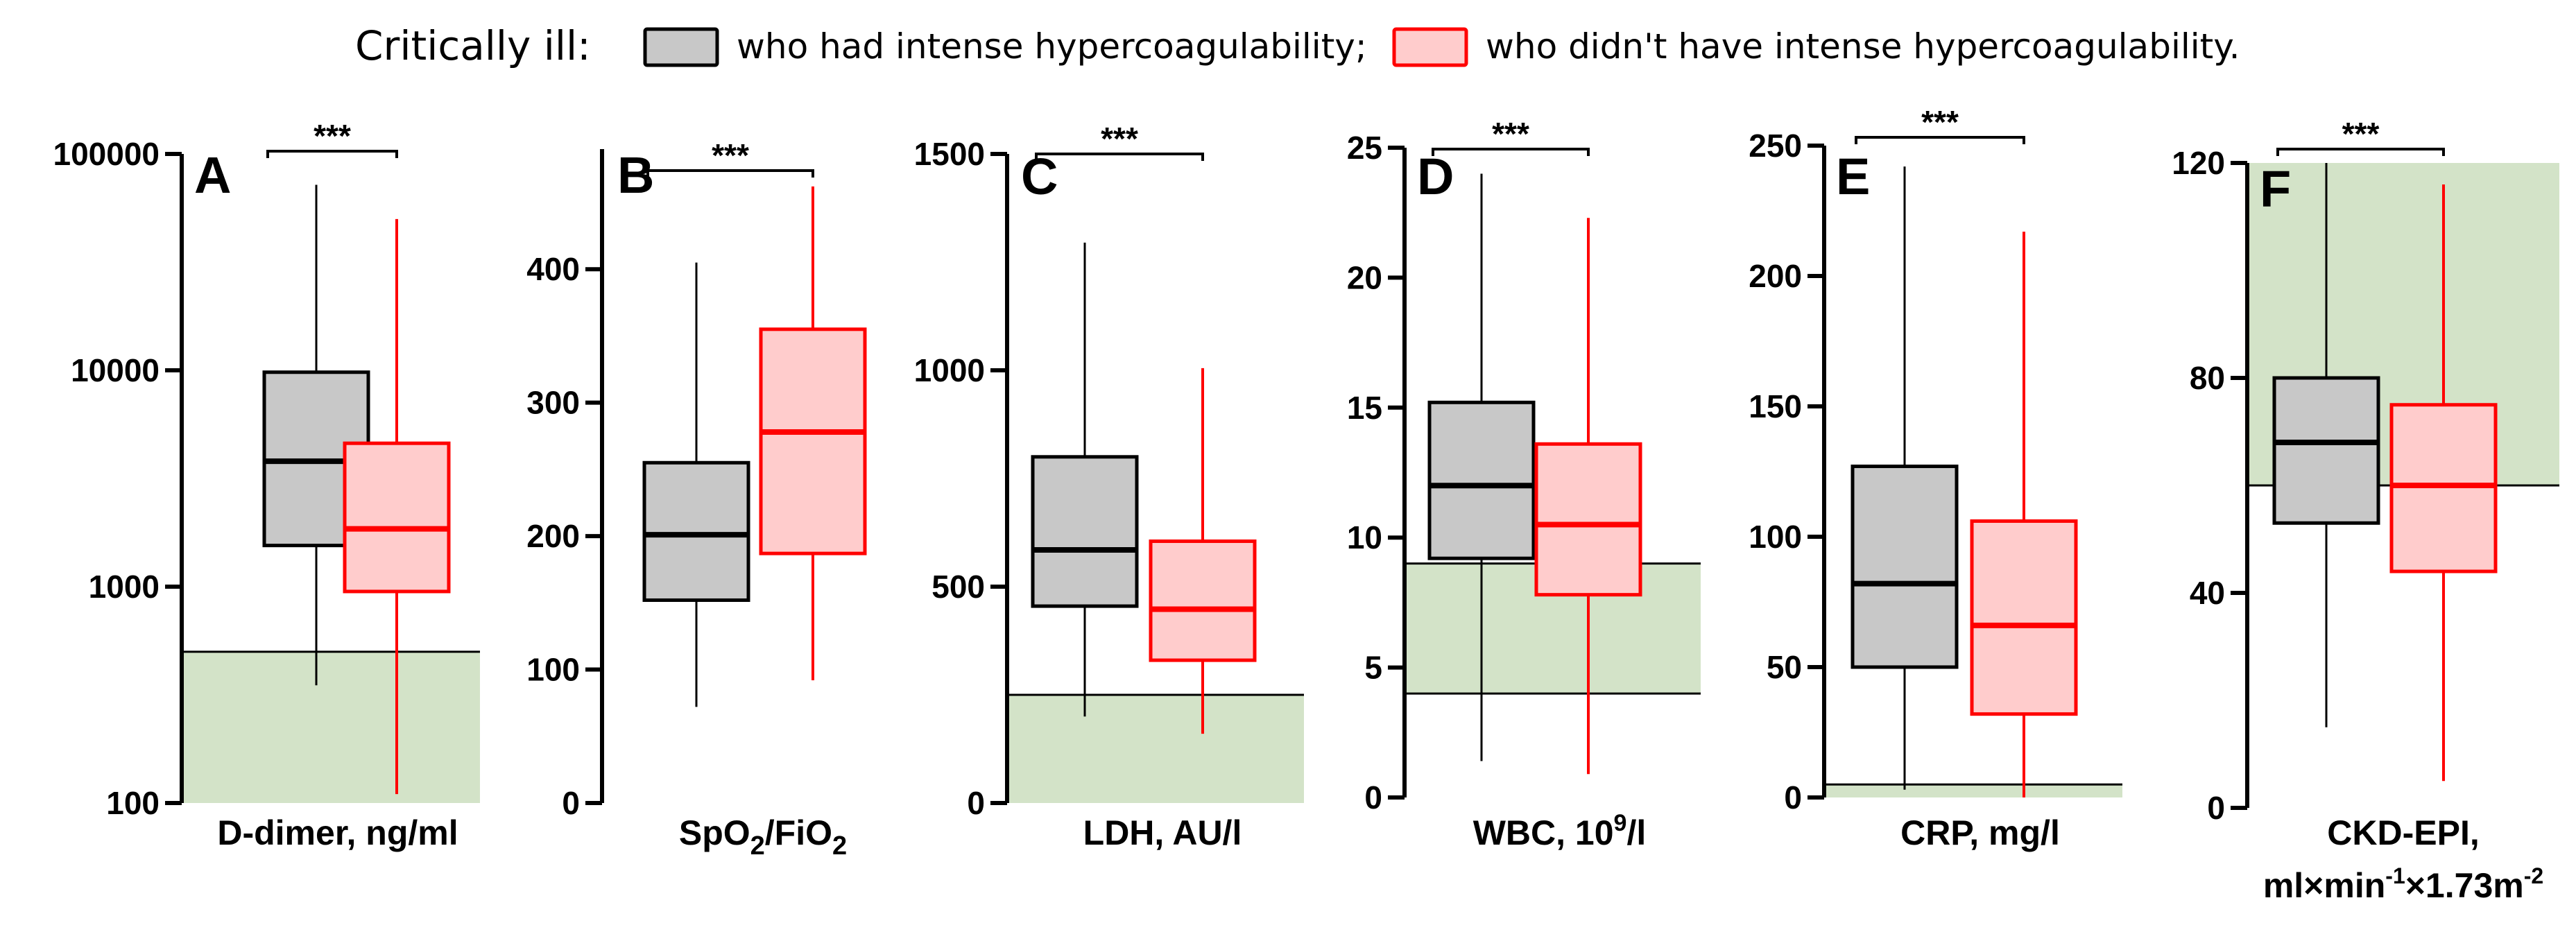 The height and width of the screenshot is (932, 2576). I want to click on y-tick-label: 15, so click(1364, 408).